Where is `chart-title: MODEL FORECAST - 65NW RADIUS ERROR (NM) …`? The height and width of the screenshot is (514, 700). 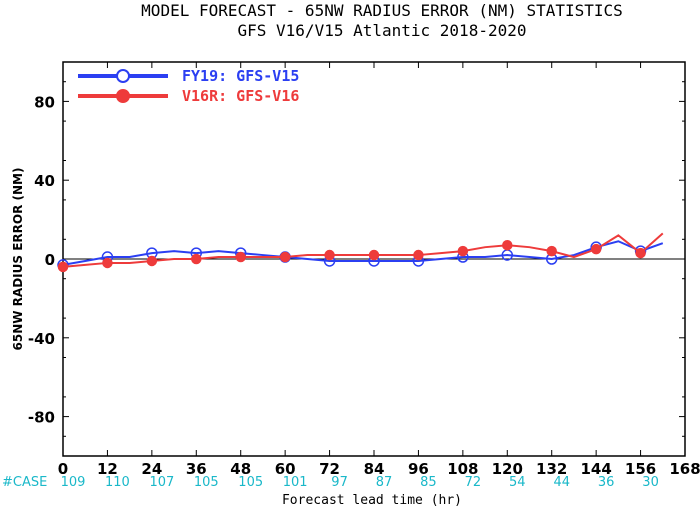
chart-title: MODEL FORECAST - 65NW RADIUS ERROR (NM) … is located at coordinates (382, 10).